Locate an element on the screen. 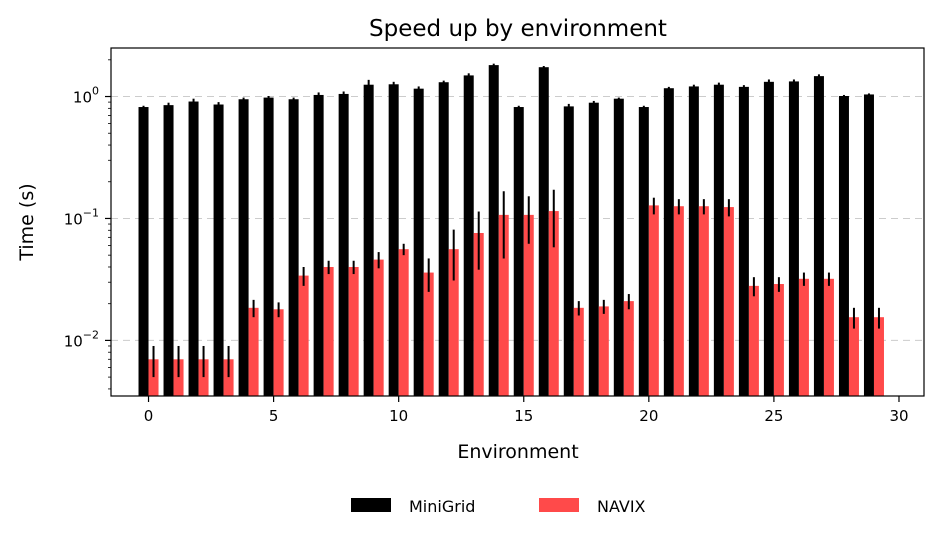 Image resolution: width=939 pixels, height=540 pixels. y-tick-label: 10⁰ is located at coordinates (86, 96).